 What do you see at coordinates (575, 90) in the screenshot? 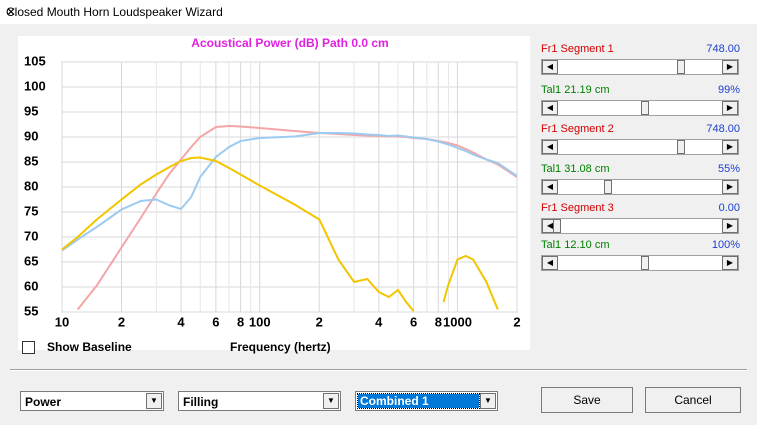
I see `slider-label: Tal1 21.19 cm` at bounding box center [575, 90].